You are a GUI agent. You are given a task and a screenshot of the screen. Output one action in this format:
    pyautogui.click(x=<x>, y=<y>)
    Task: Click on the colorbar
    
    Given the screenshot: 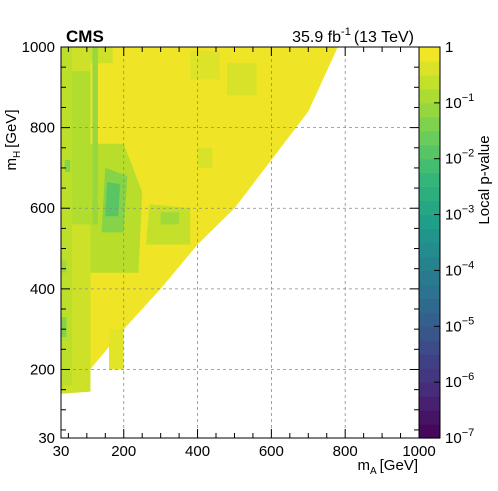 What is the action you would take?
    pyautogui.click(x=429, y=243)
    